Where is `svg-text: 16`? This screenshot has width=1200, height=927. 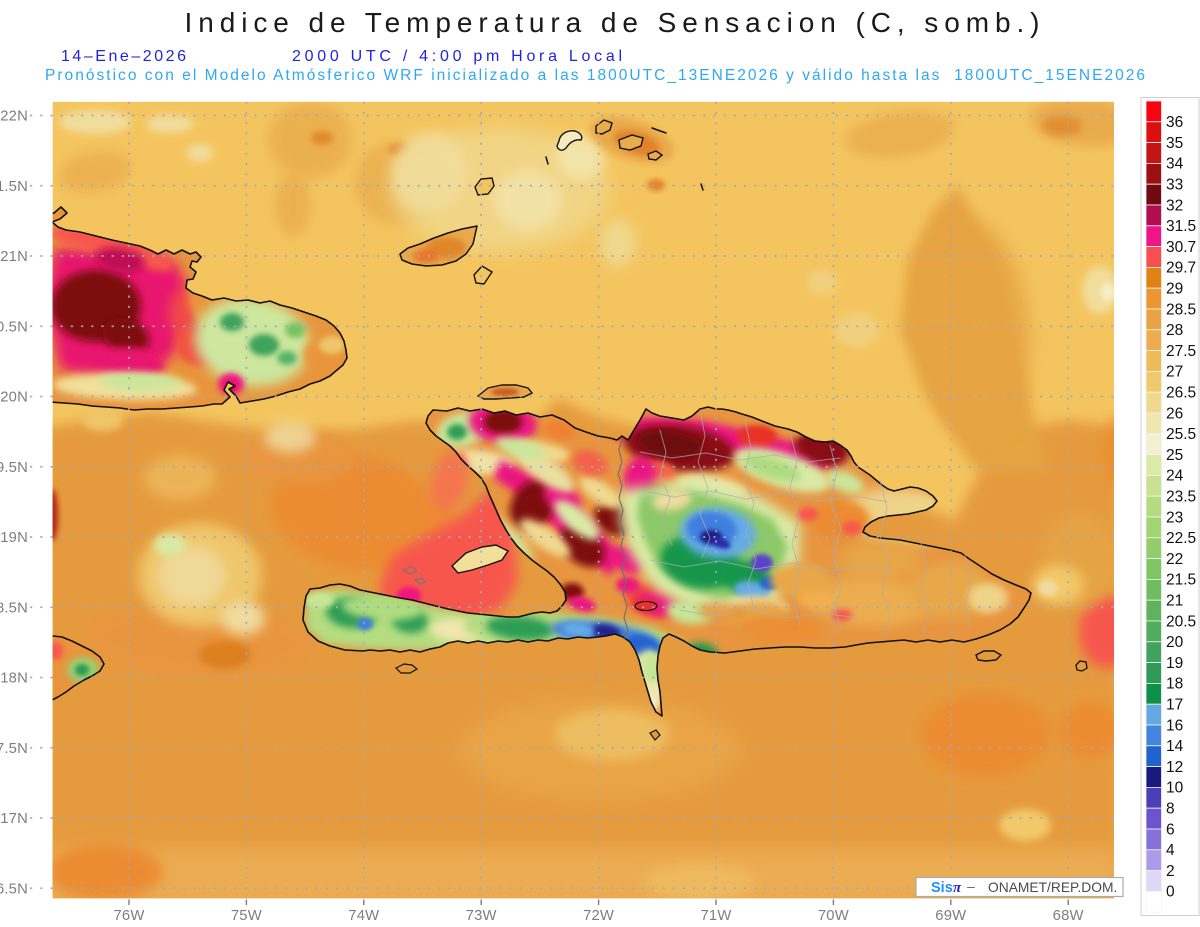
svg-text: 16 is located at coordinates (1174, 725).